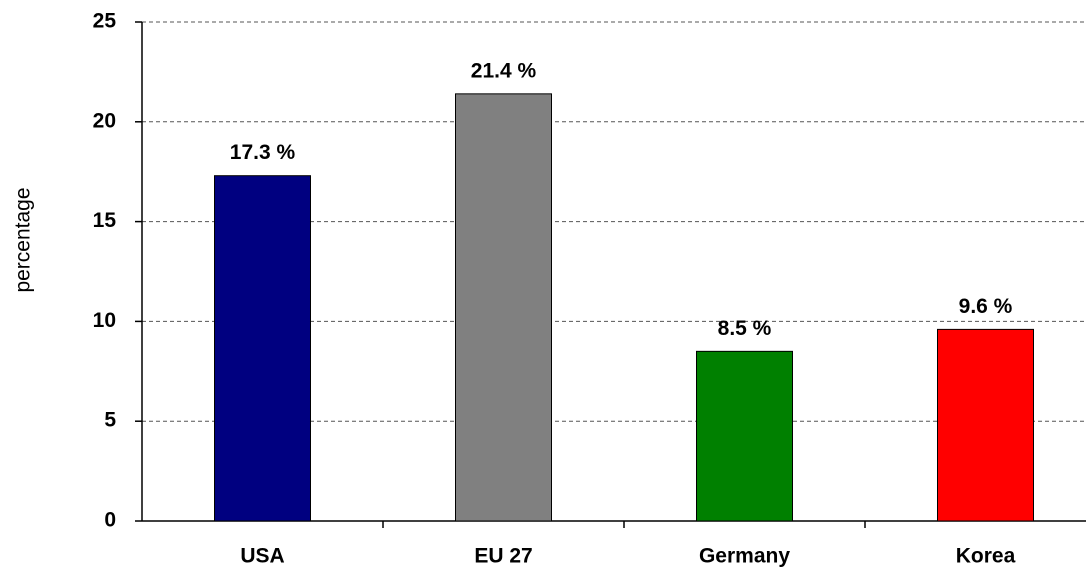  What do you see at coordinates (104, 120) in the screenshot?
I see `y-tick-label: 20` at bounding box center [104, 120].